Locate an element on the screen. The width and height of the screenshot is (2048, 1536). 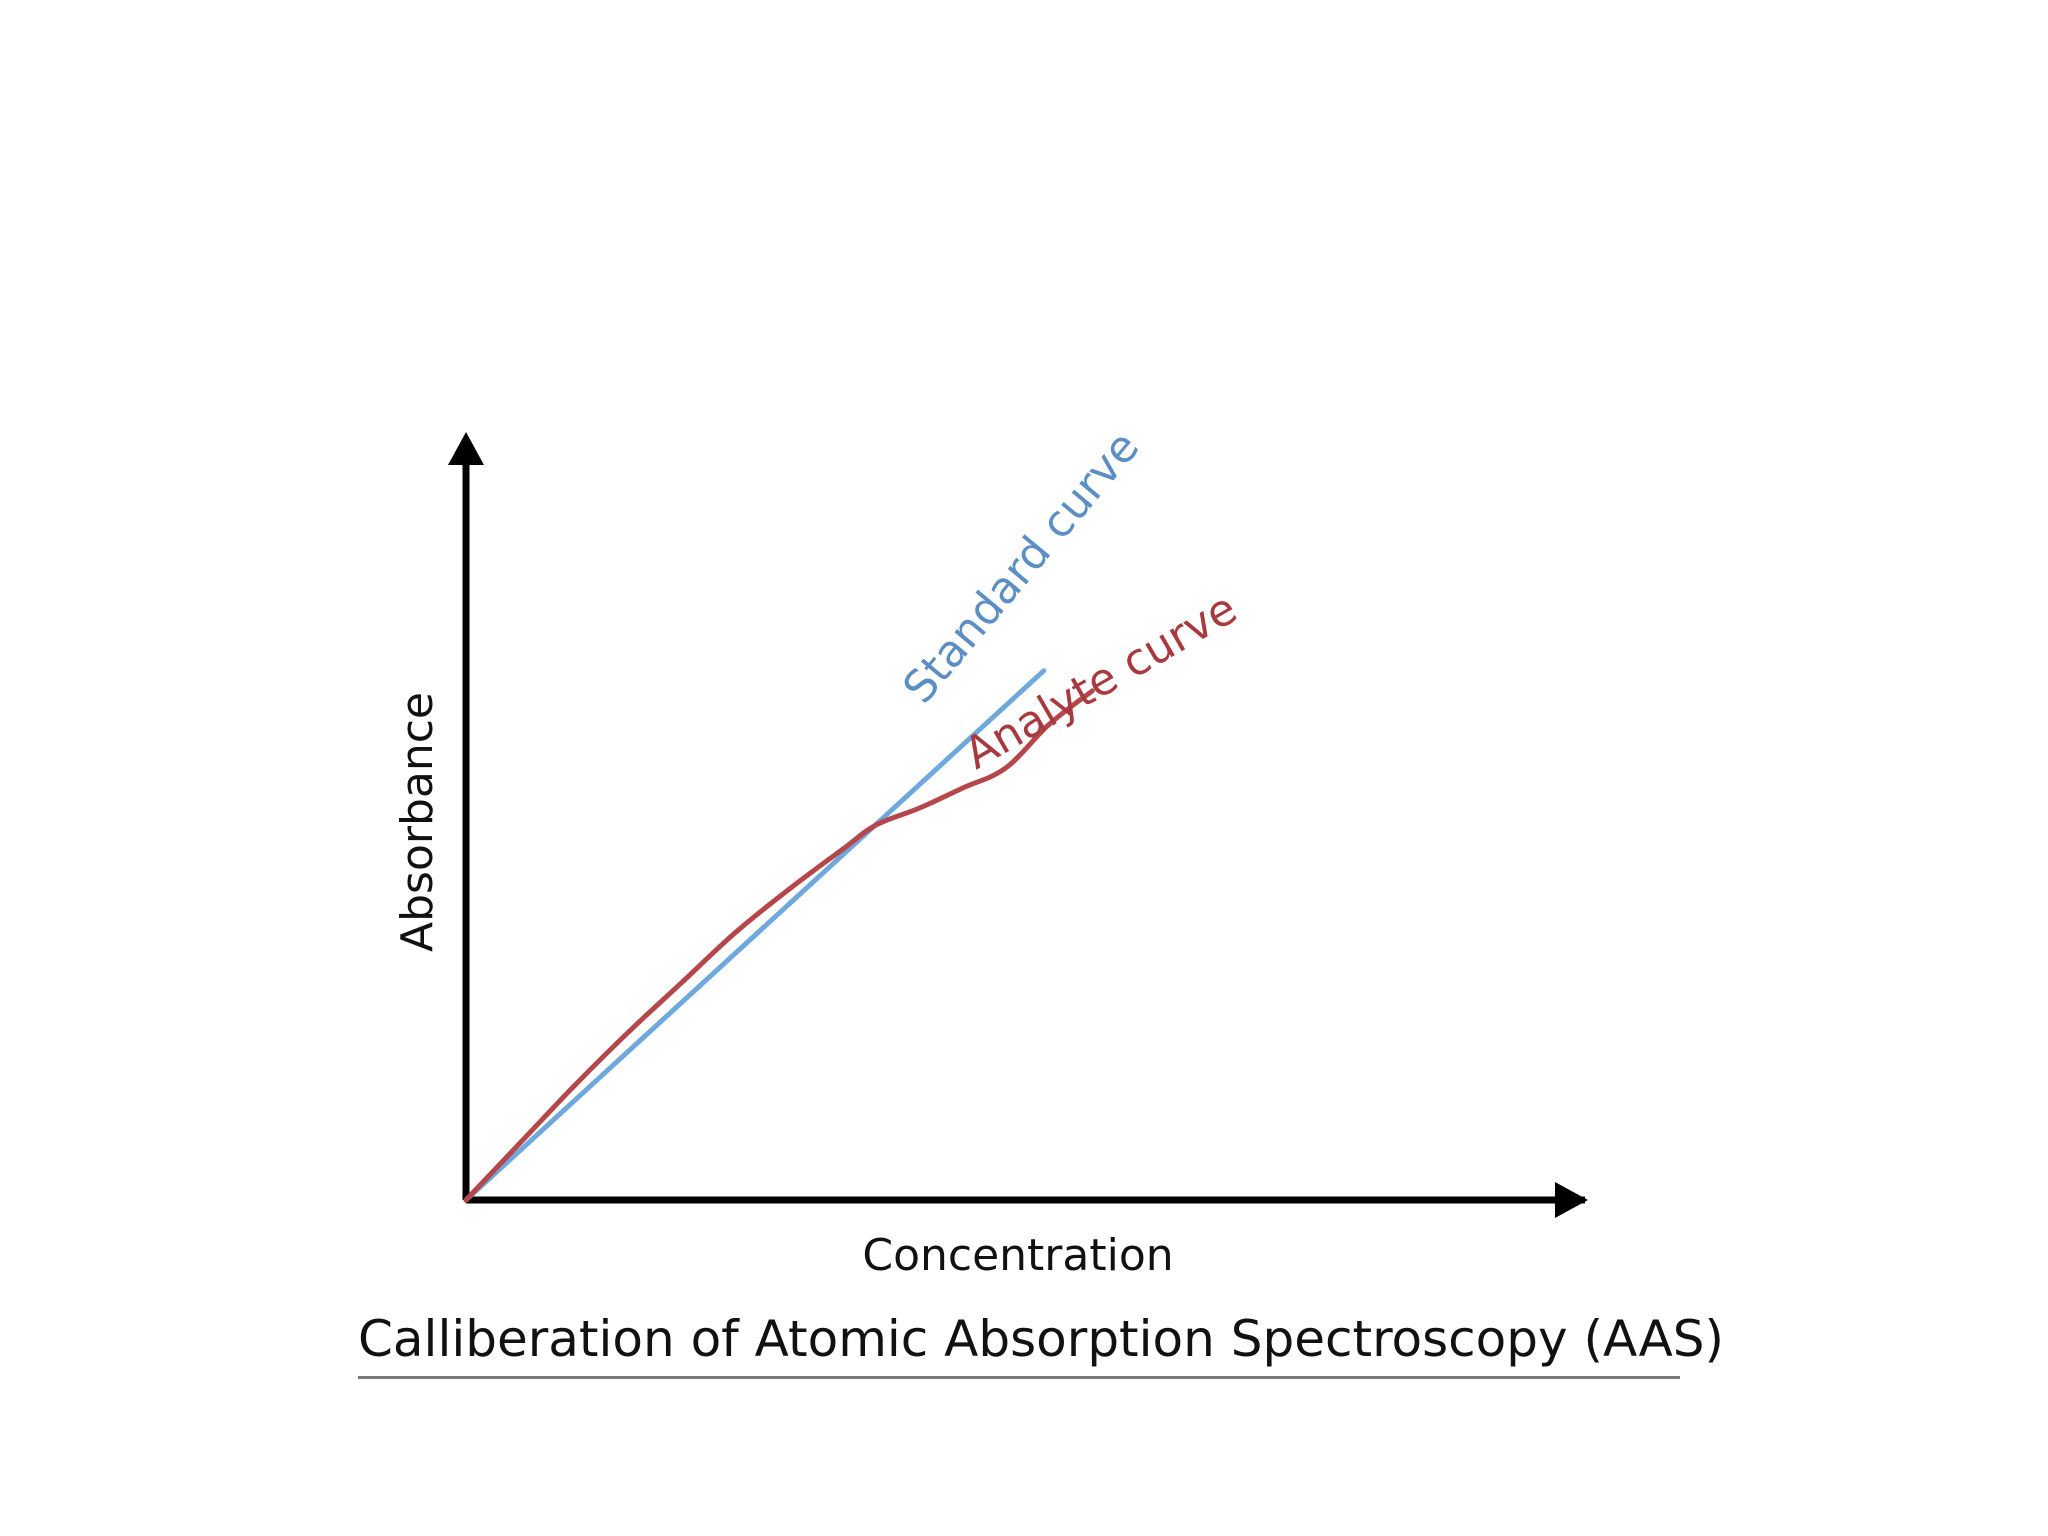
x-axis-arrow-icon is located at coordinates (1571, 1200).